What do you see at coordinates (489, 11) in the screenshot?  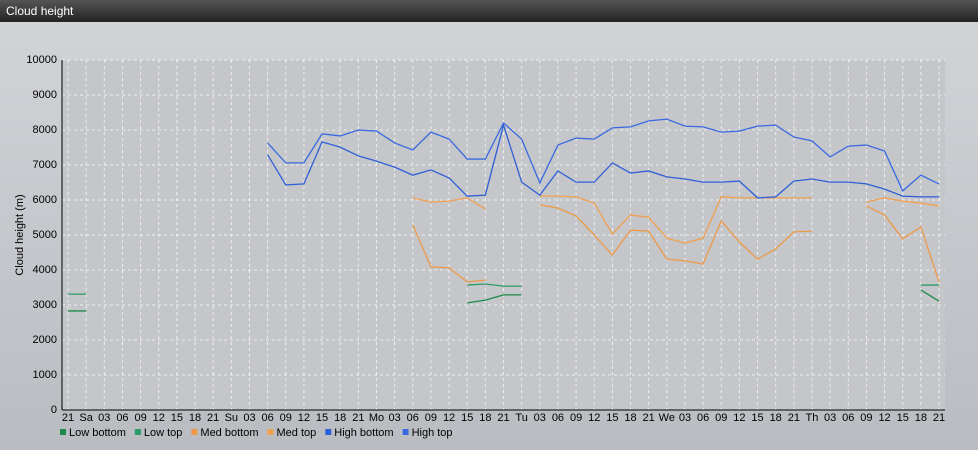 I see `chart-title: Cloud height` at bounding box center [489, 11].